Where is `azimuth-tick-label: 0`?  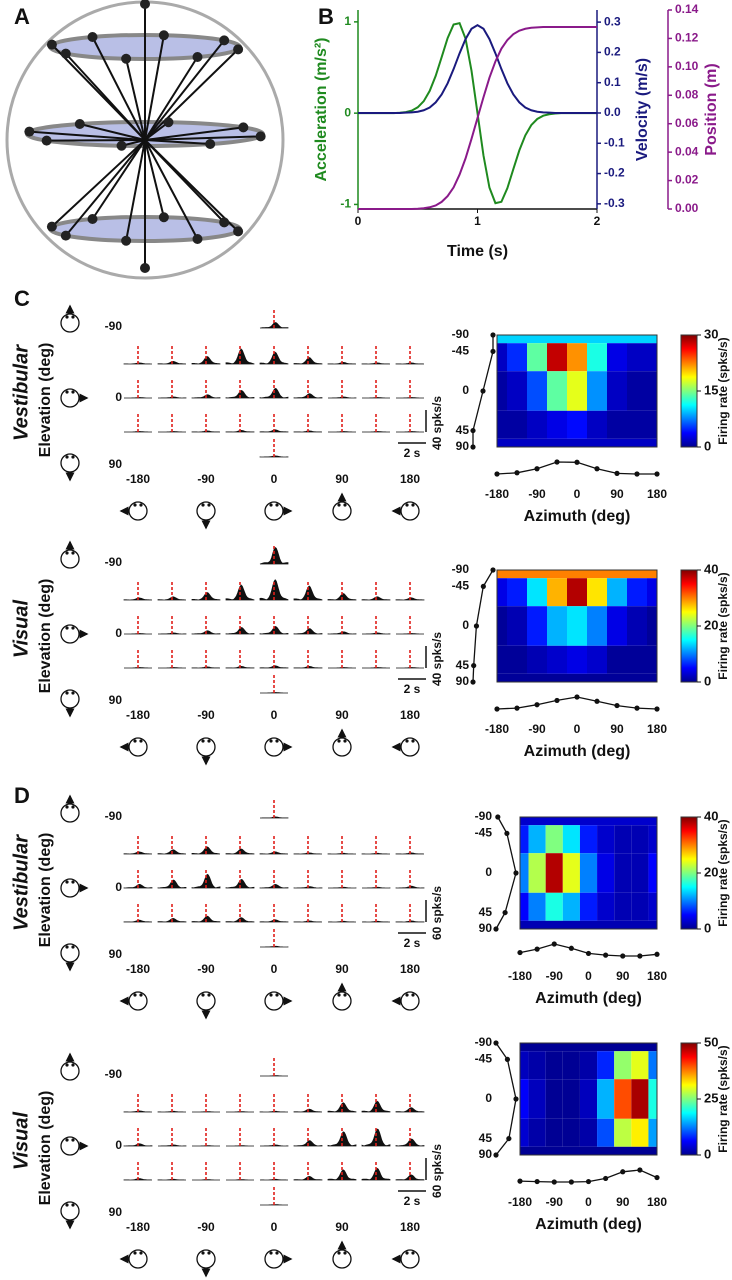
azimuth-tick-label: 0 is located at coordinates (577, 729).